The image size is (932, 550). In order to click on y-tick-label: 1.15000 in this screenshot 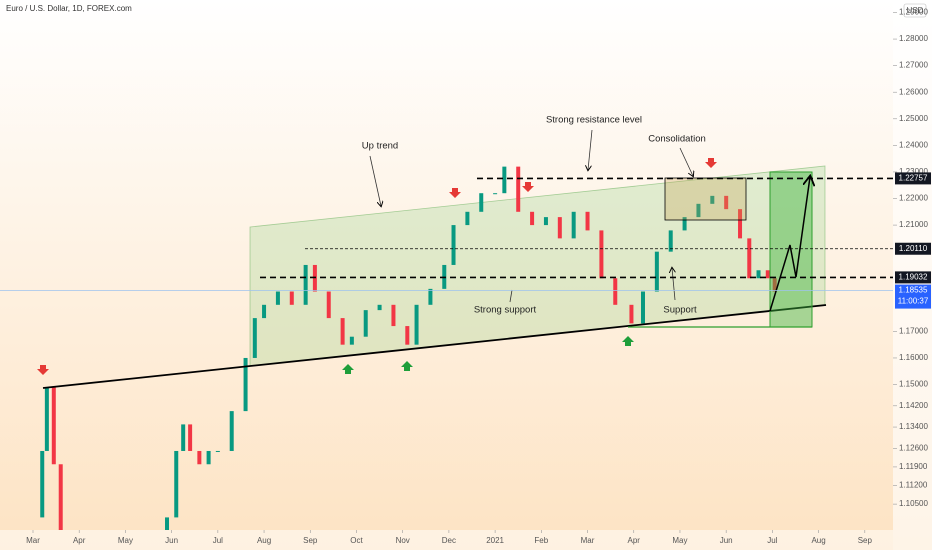, I will do `click(913, 384)`.